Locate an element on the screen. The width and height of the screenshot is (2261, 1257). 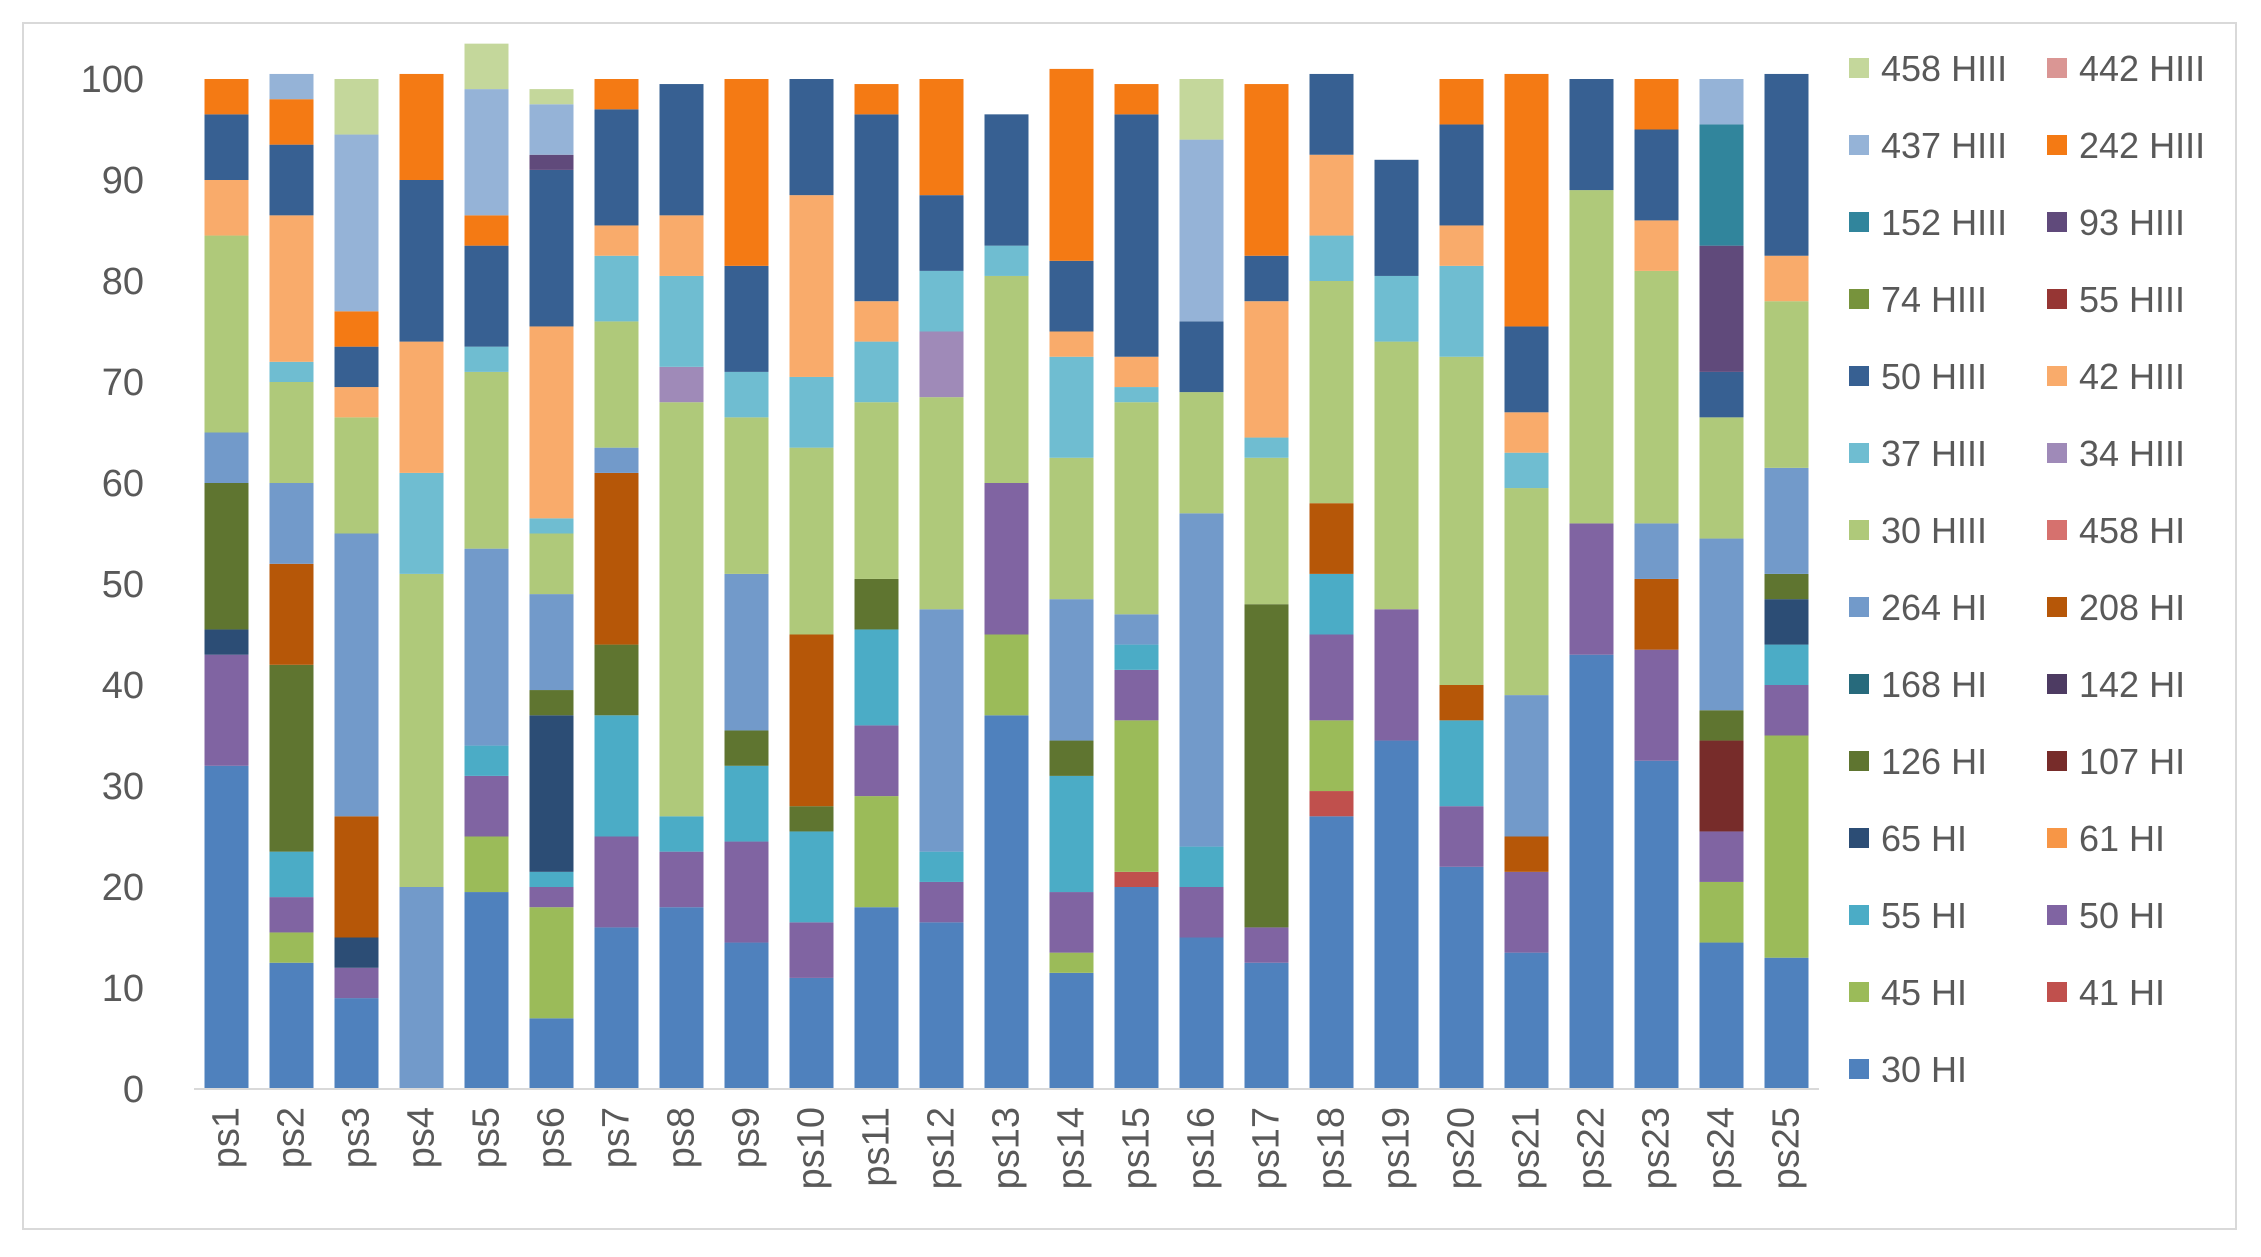
x-tick-label: ps13 is located at coordinates (1007, 1148).